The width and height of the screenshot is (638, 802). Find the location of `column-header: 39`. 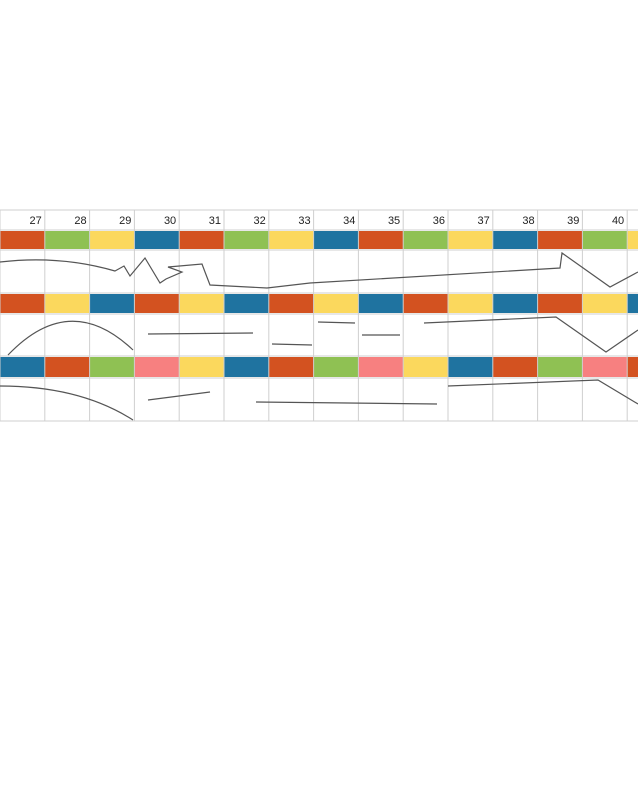

column-header: 39 is located at coordinates (573, 221).